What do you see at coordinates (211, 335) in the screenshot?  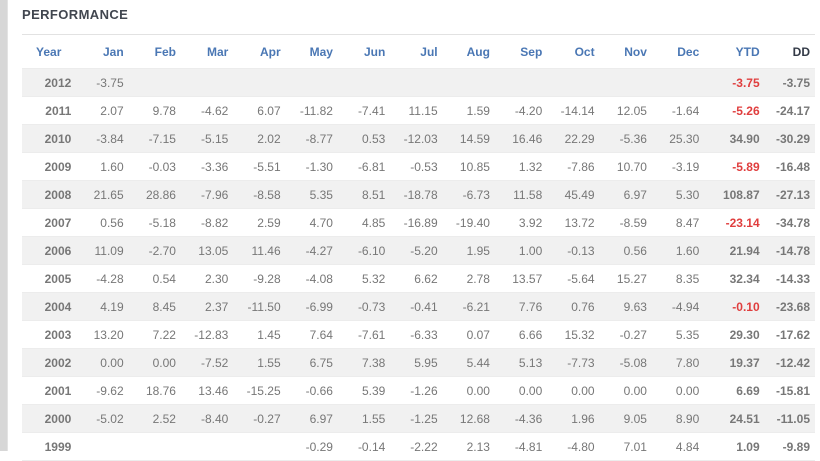 I see `month-cell-mar: -12.83` at bounding box center [211, 335].